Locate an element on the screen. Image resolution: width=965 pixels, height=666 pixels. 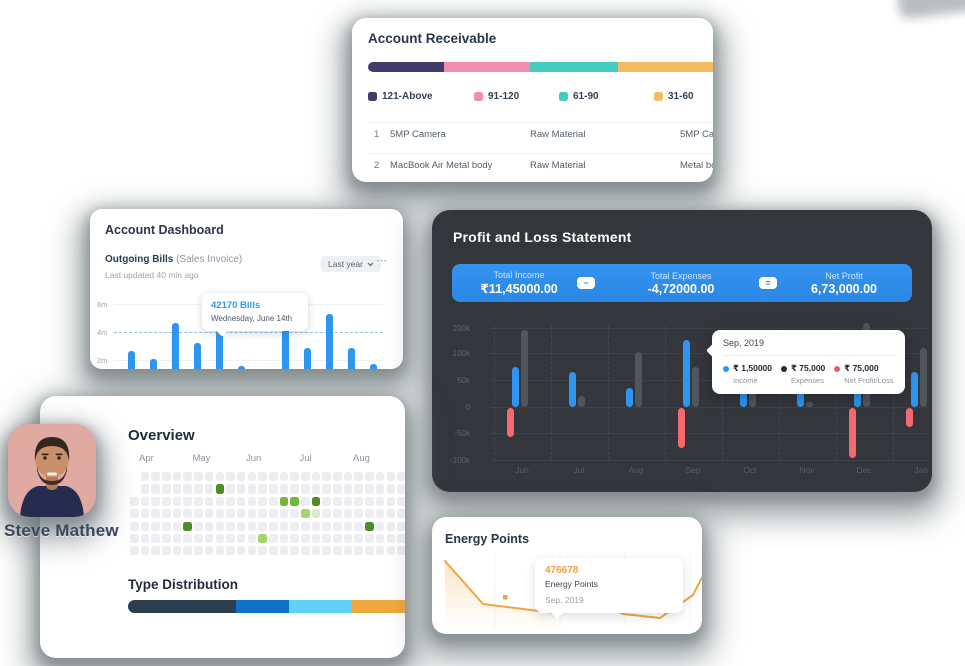
legend-label: 61-90 is located at coordinates (586, 96).